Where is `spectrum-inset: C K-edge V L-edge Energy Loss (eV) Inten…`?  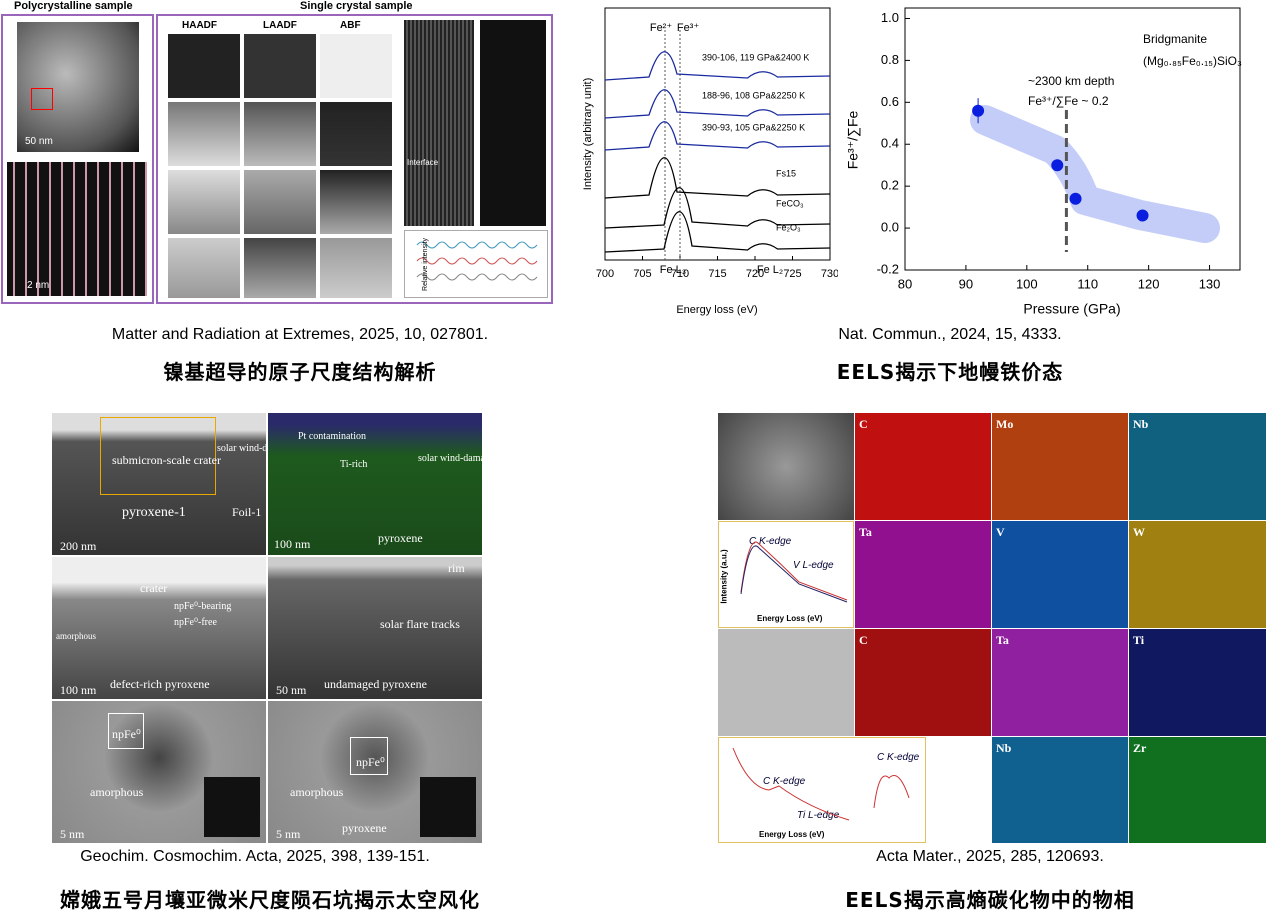 spectrum-inset: C K-edge V L-edge Energy Loss (eV) Inten… is located at coordinates (786, 574).